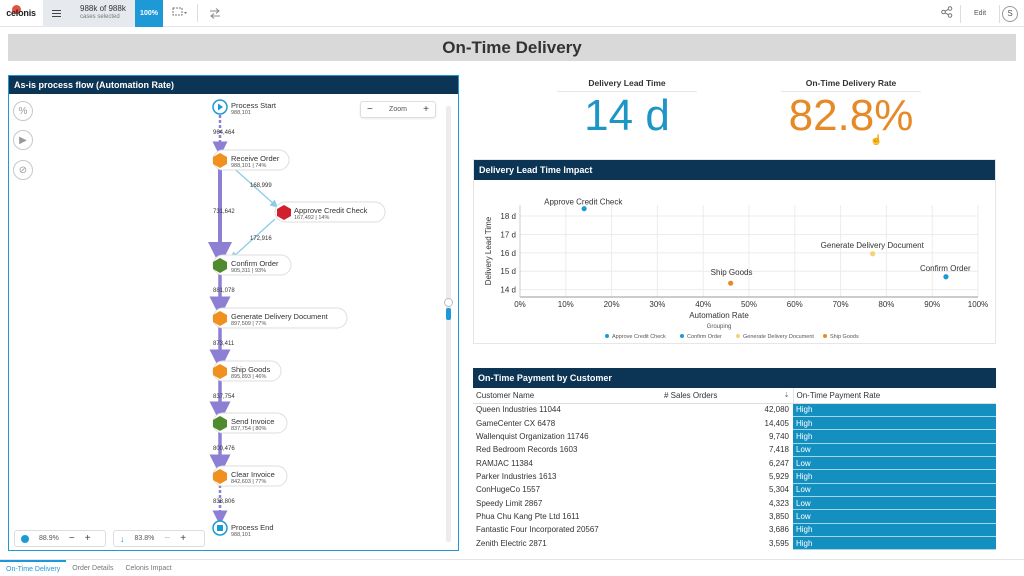  What do you see at coordinates (252, 425) in the screenshot?
I see `node-send-invoice: Send Invoice 837,754 | 80%` at bounding box center [252, 425].